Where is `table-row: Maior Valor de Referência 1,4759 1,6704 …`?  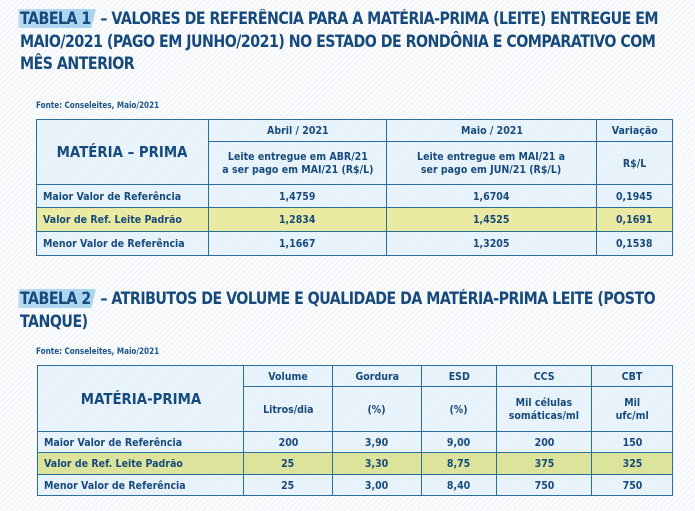 table-row: Maior Valor de Referência 1,4759 1,6704 … is located at coordinates (354, 196).